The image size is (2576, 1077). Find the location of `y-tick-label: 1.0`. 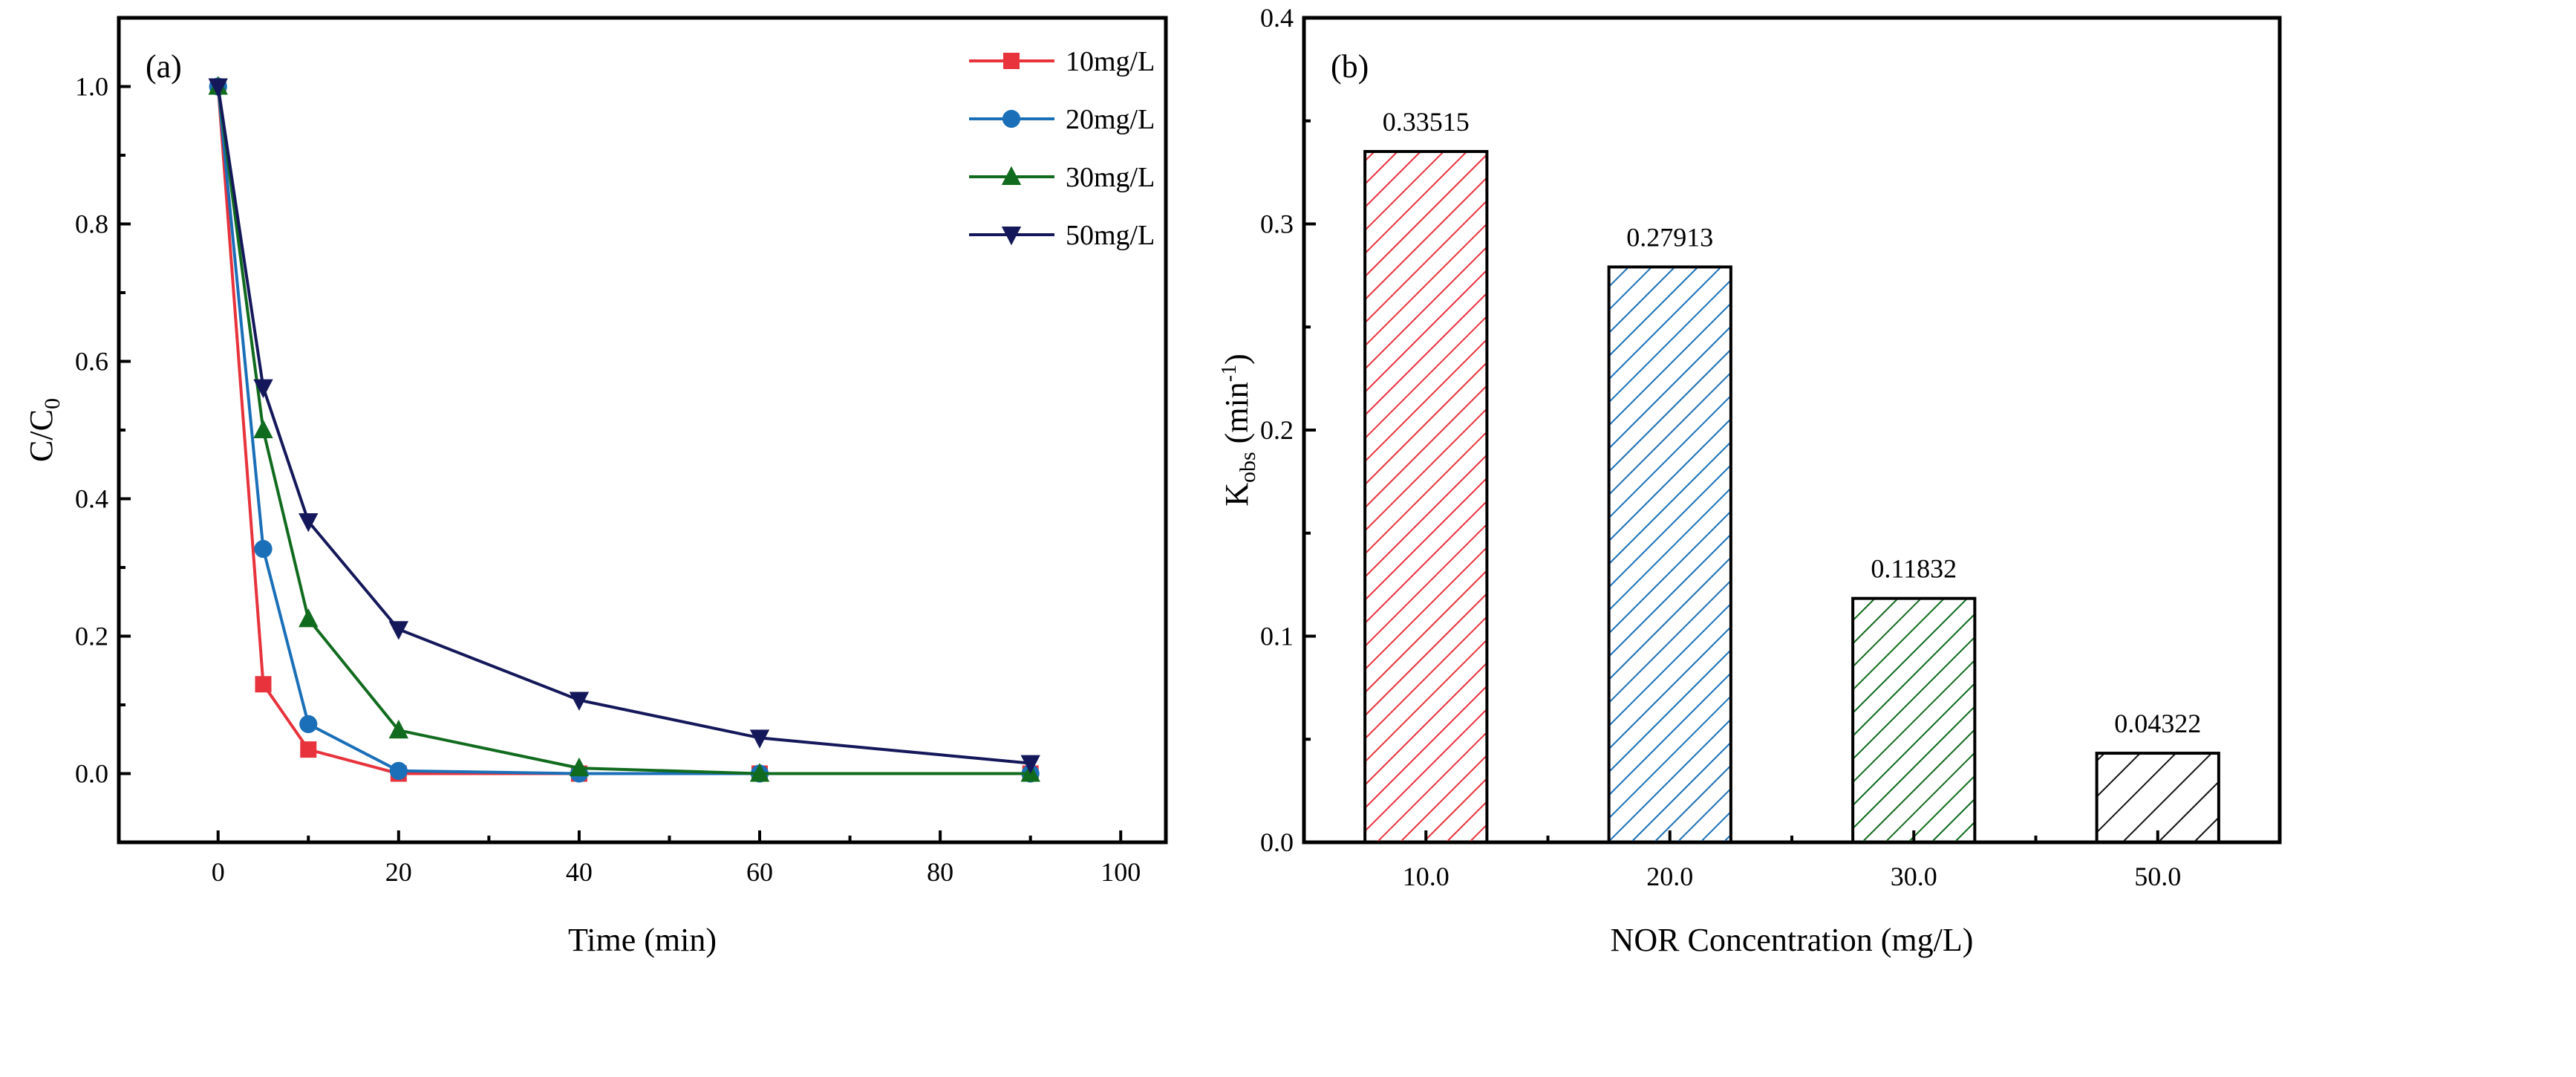

y-tick-label: 1.0 is located at coordinates (91, 87).